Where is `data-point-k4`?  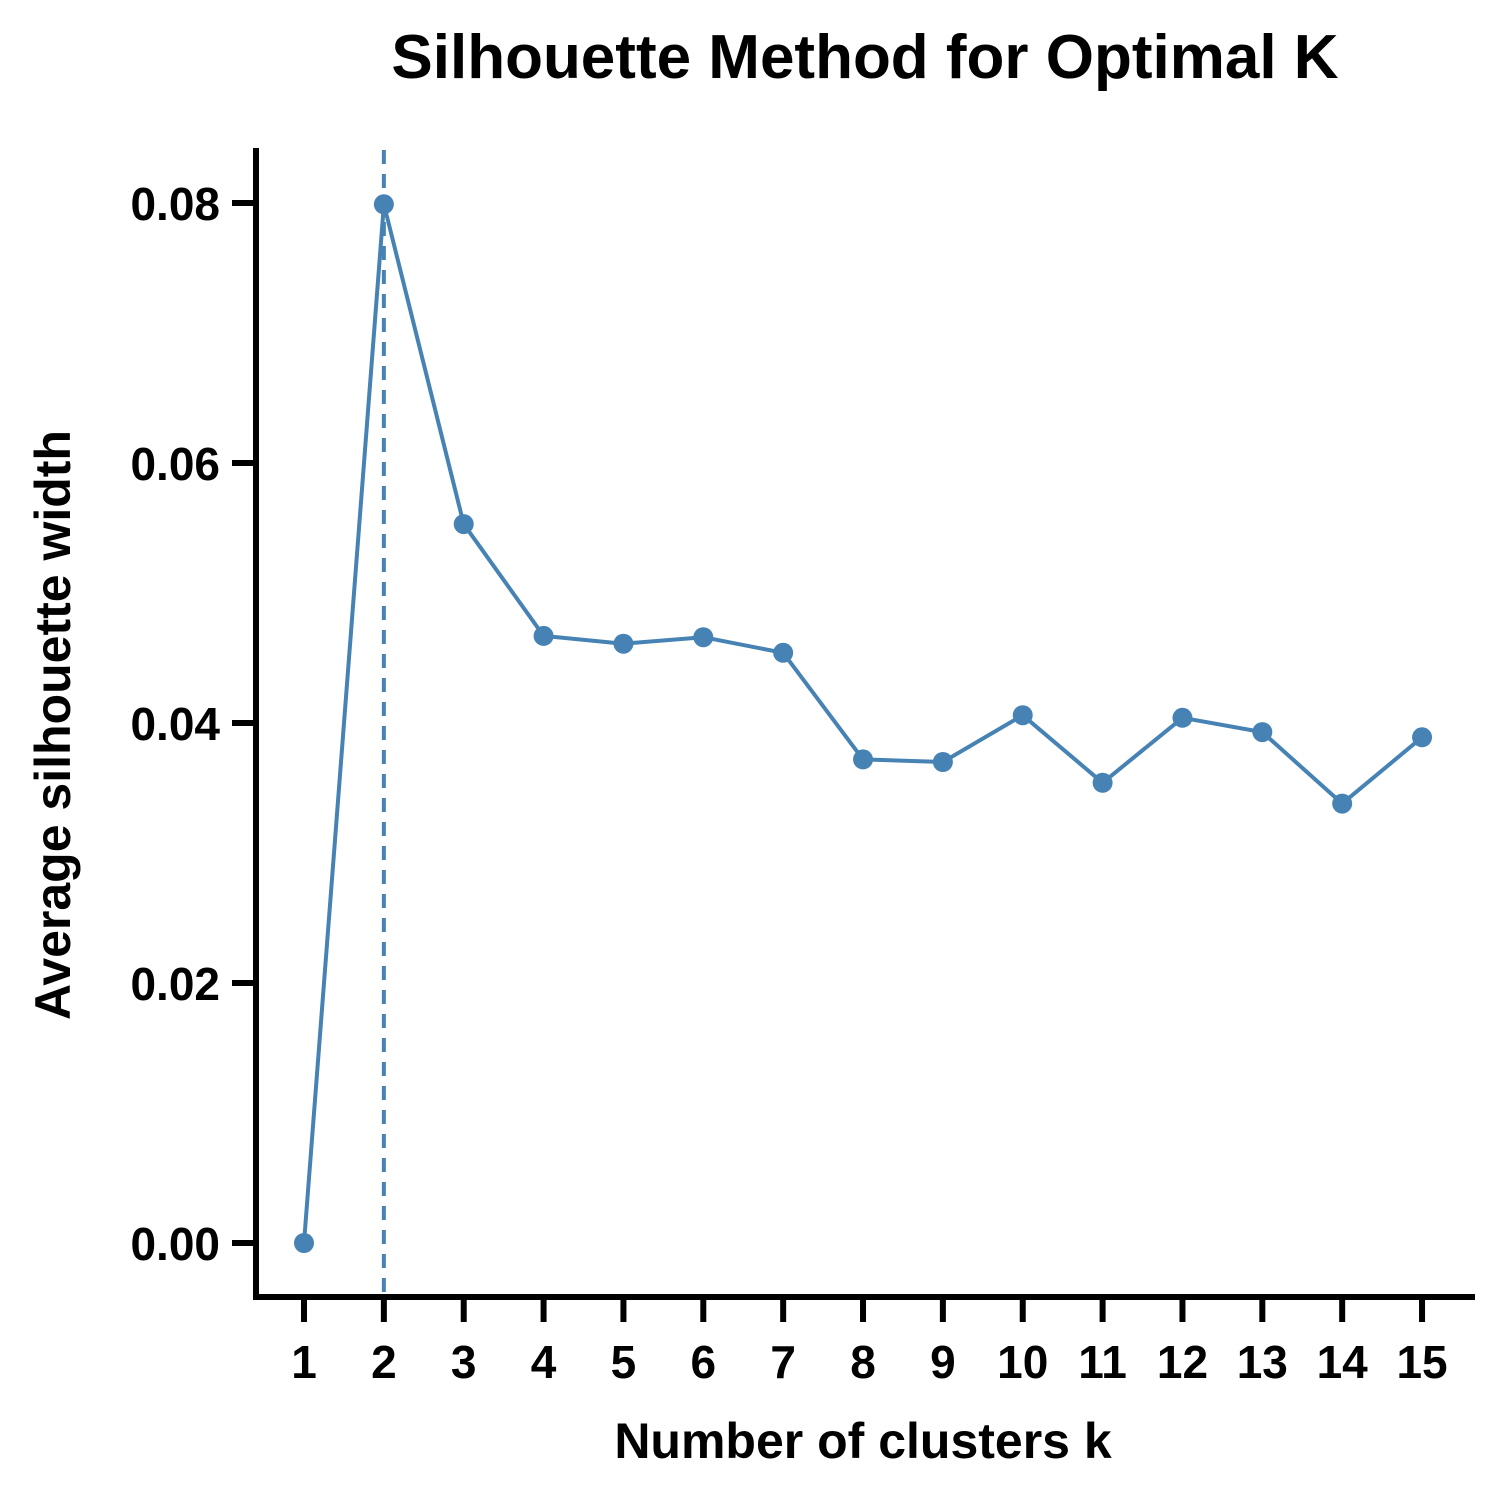 data-point-k4 is located at coordinates (543, 635).